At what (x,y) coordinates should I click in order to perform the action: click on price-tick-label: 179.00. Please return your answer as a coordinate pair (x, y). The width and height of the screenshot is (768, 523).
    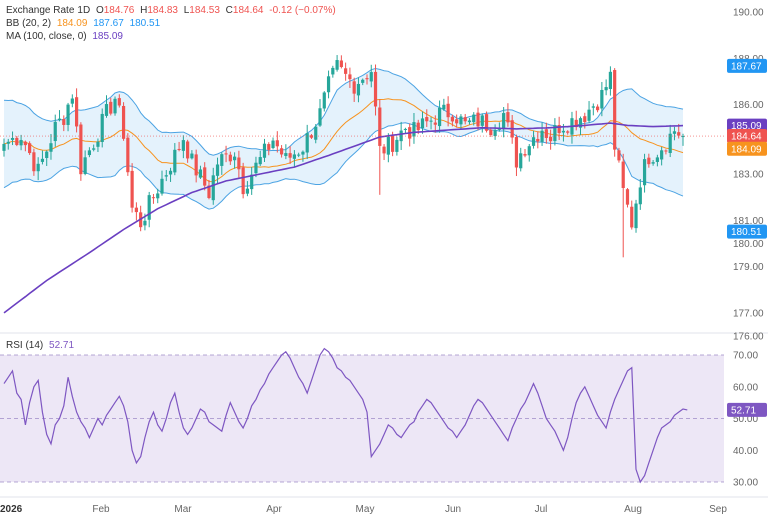
    Looking at the image, I should click on (748, 267).